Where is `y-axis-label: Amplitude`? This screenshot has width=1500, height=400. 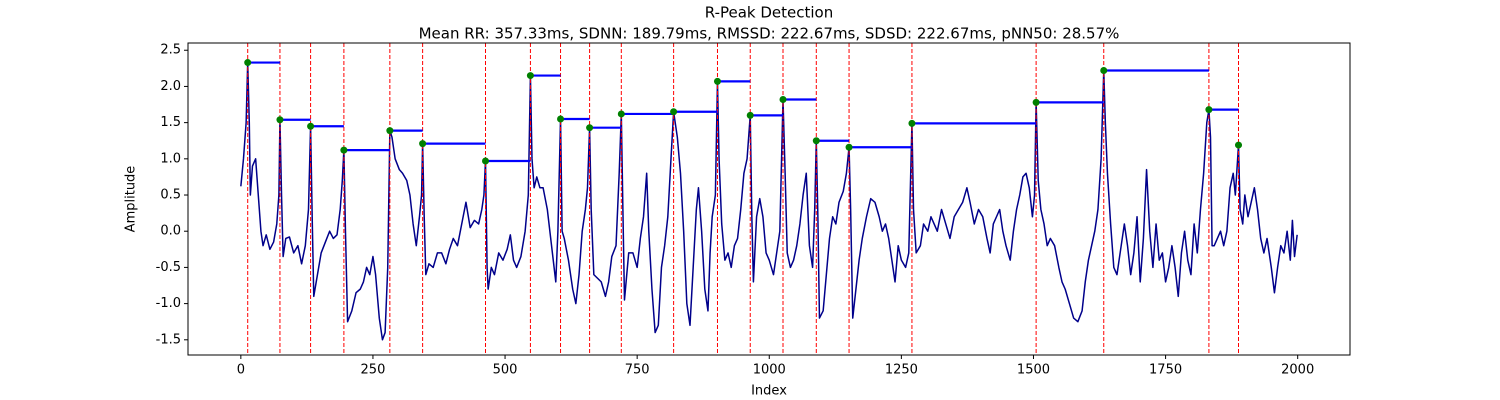
y-axis-label: Amplitude is located at coordinates (131, 199).